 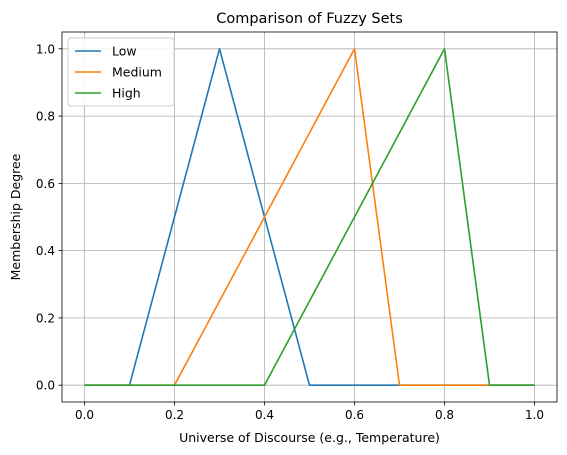 I want to click on x-tick-label: 0.2, so click(x=174, y=415).